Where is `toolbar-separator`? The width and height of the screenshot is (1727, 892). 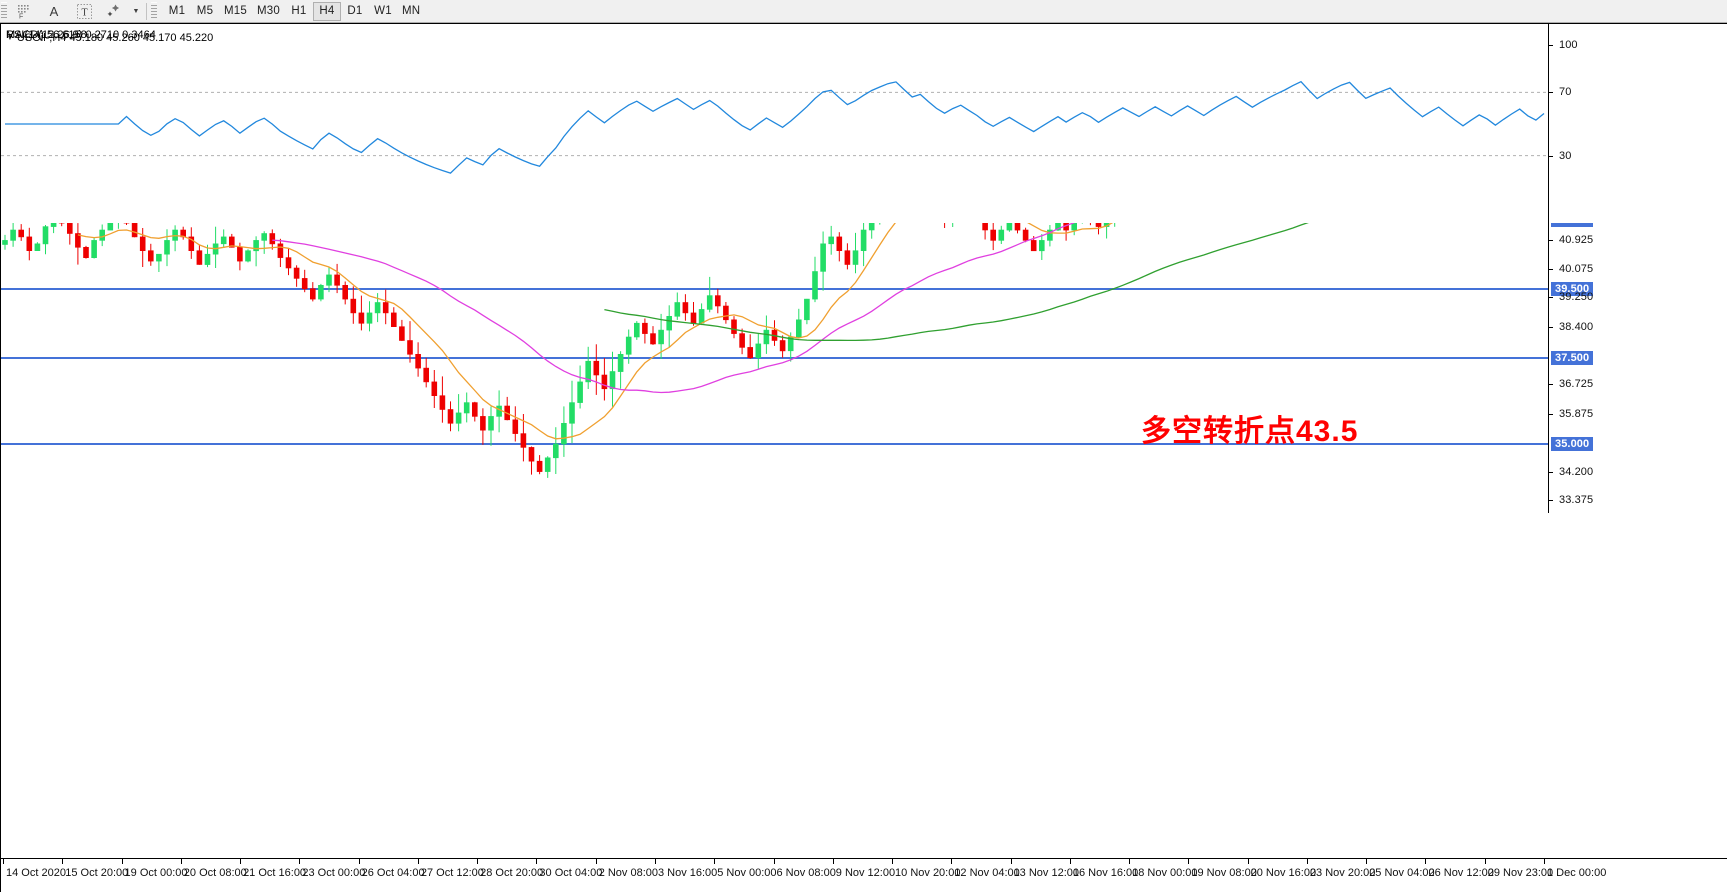 toolbar-separator is located at coordinates (146, 11).